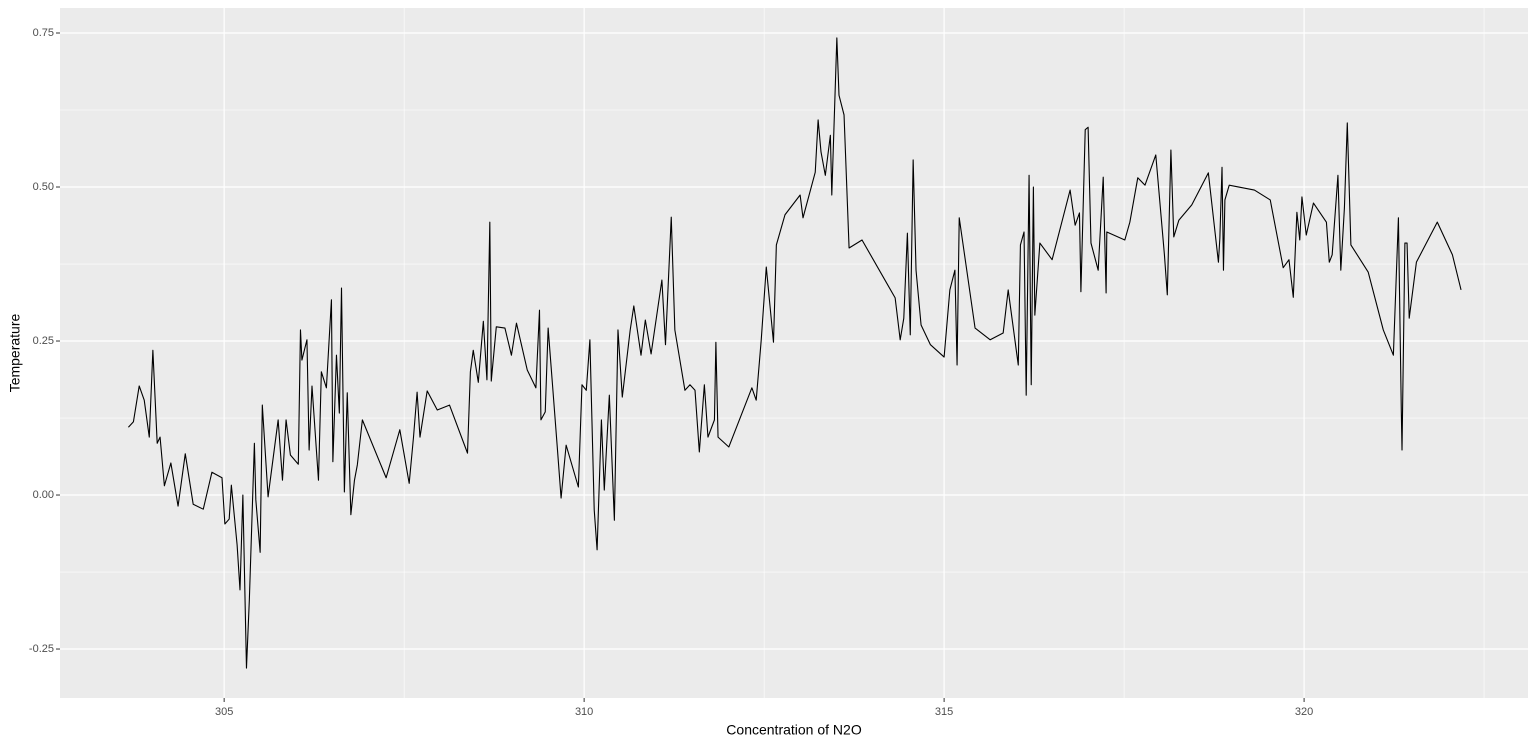 The image size is (1536, 746). Describe the element at coordinates (584, 712) in the screenshot. I see `x-tick-label: 310` at that location.